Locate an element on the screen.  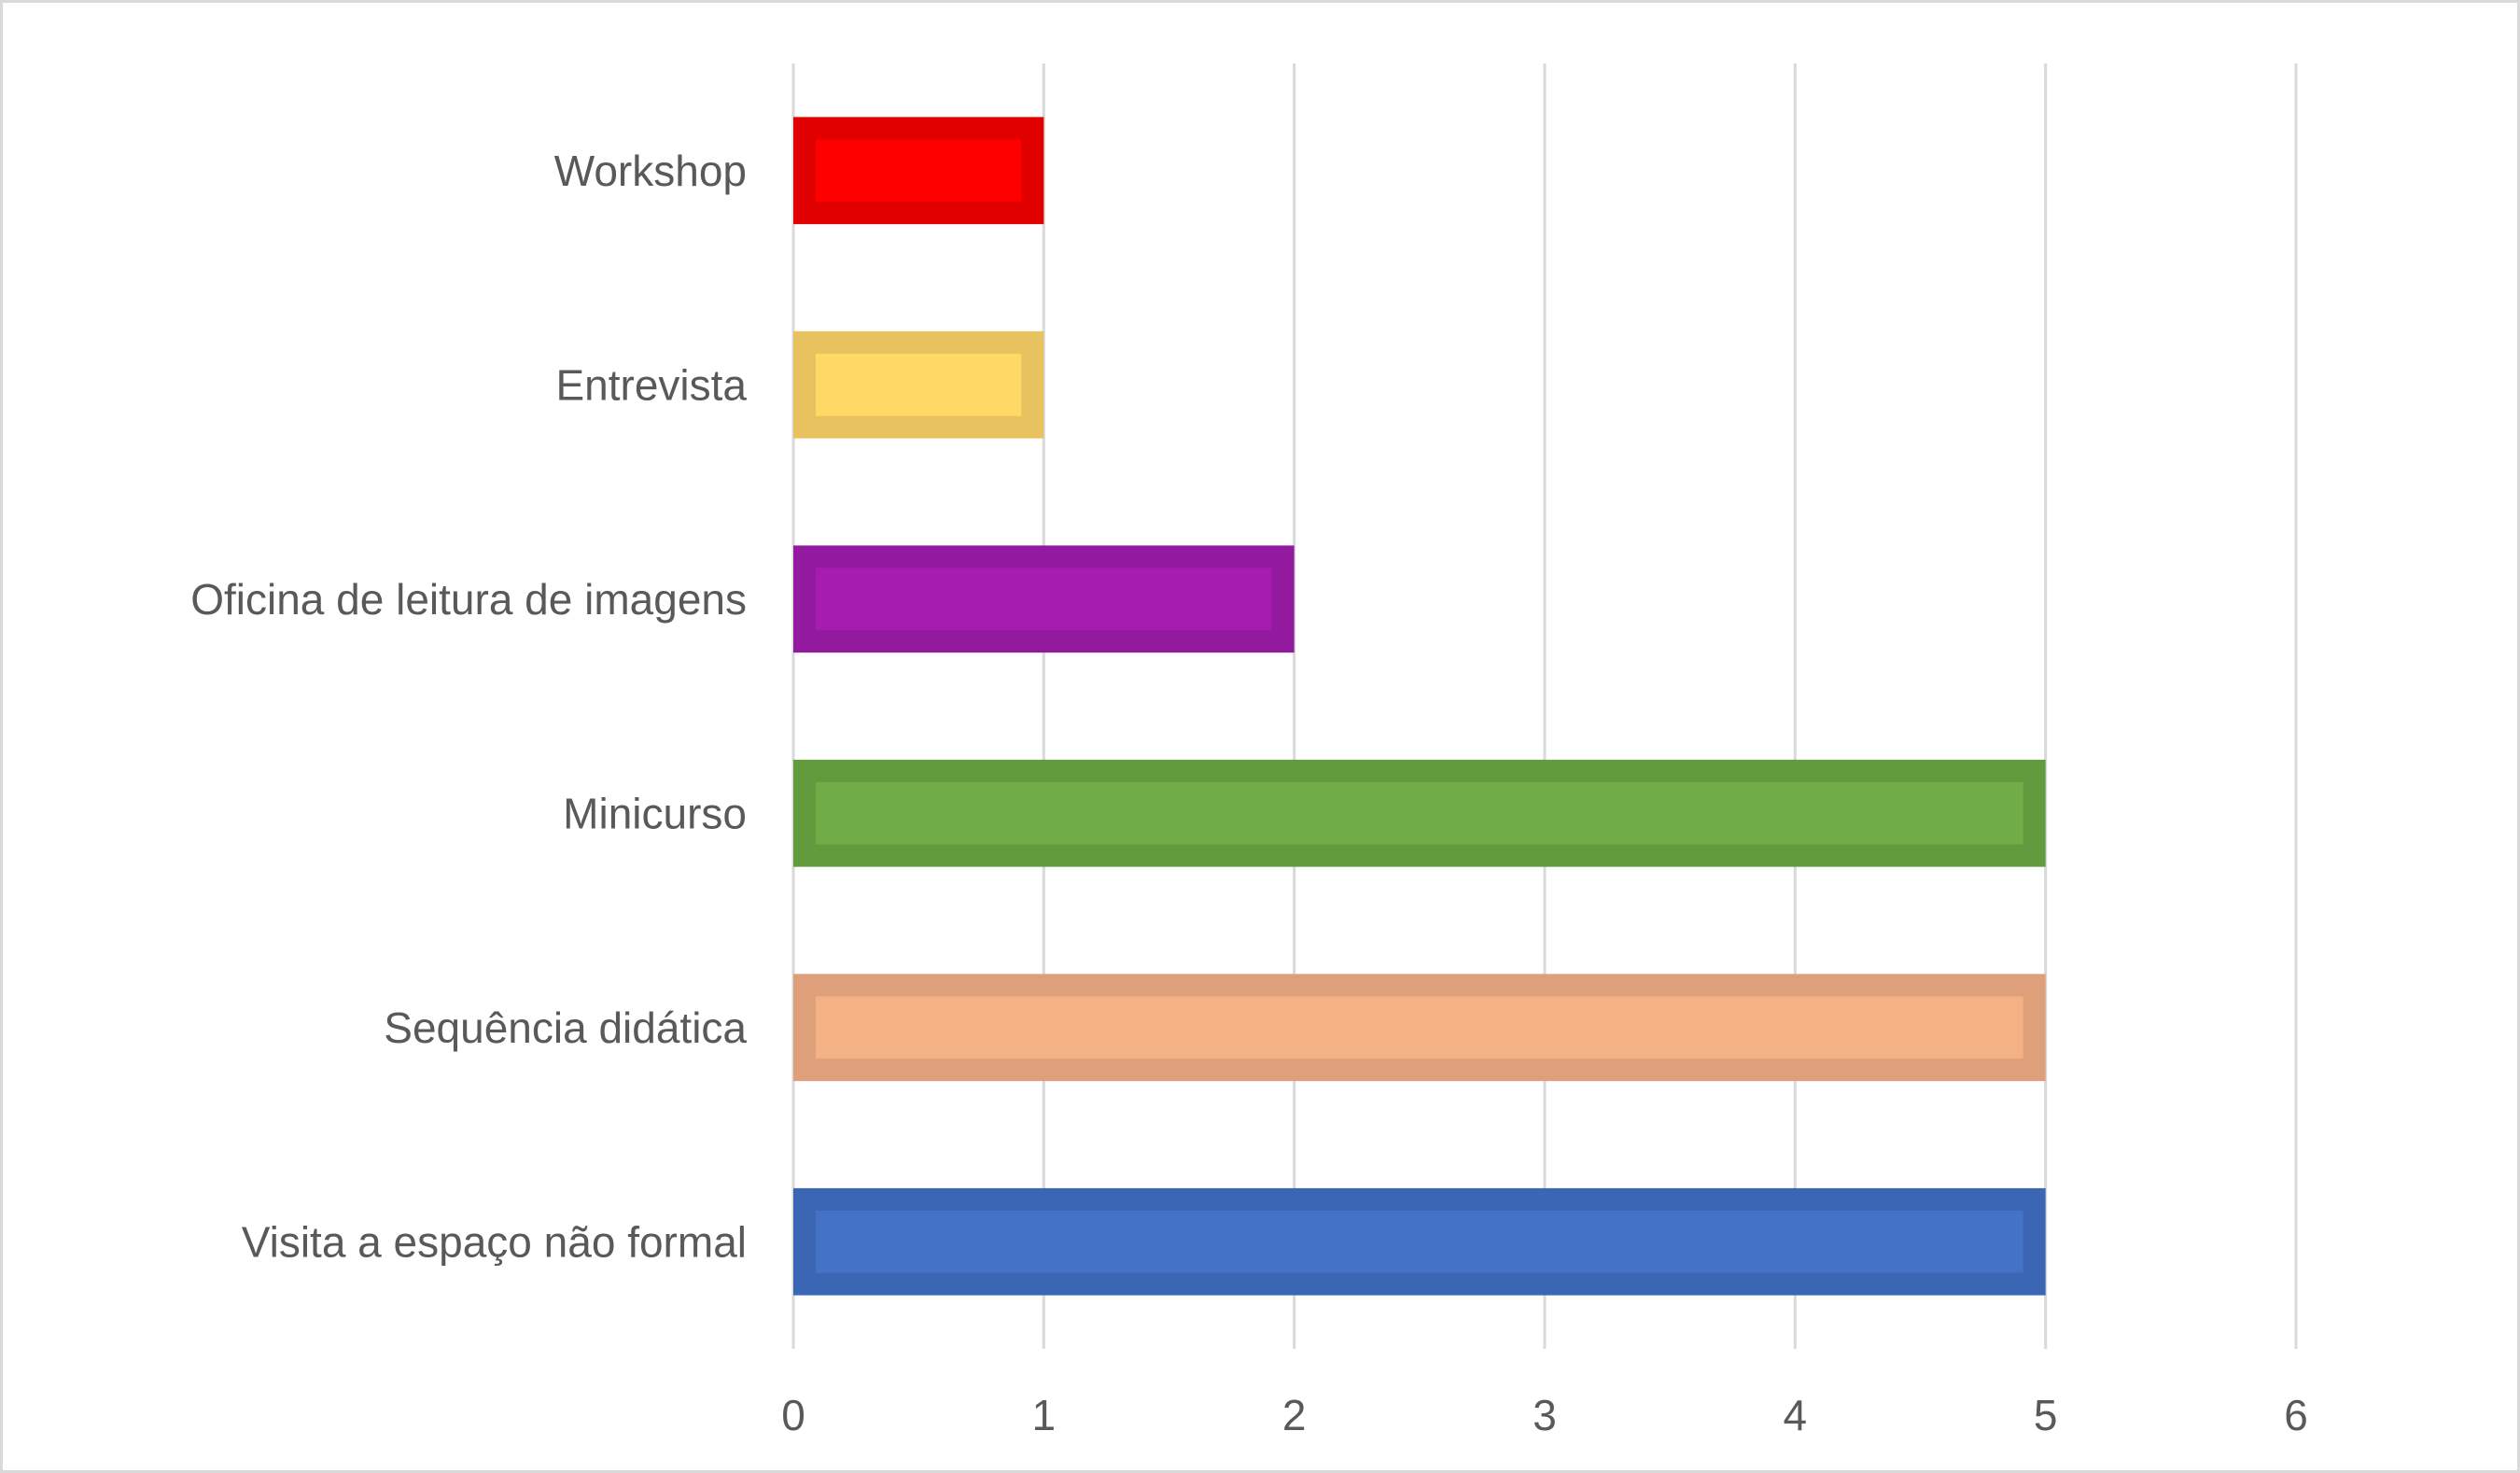
x-tick-label: 4 is located at coordinates (1796, 1415).